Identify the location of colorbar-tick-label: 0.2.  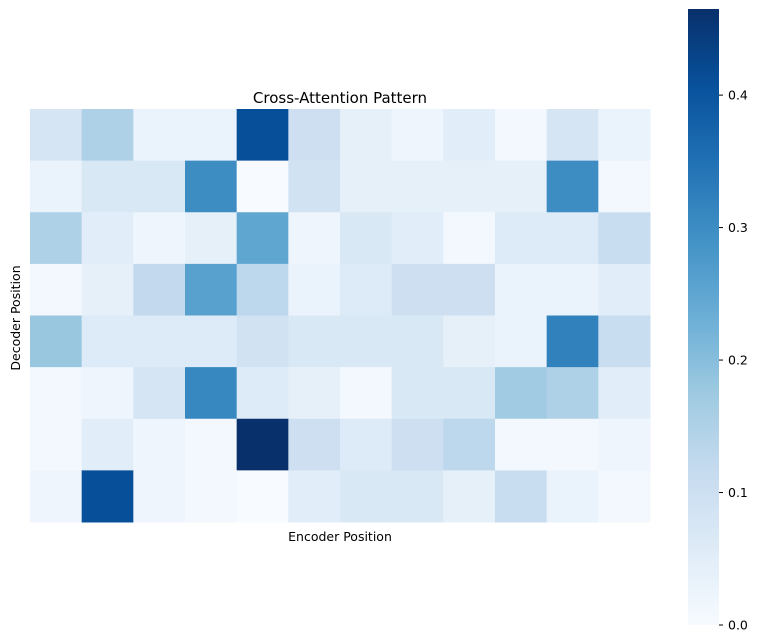
(738, 360).